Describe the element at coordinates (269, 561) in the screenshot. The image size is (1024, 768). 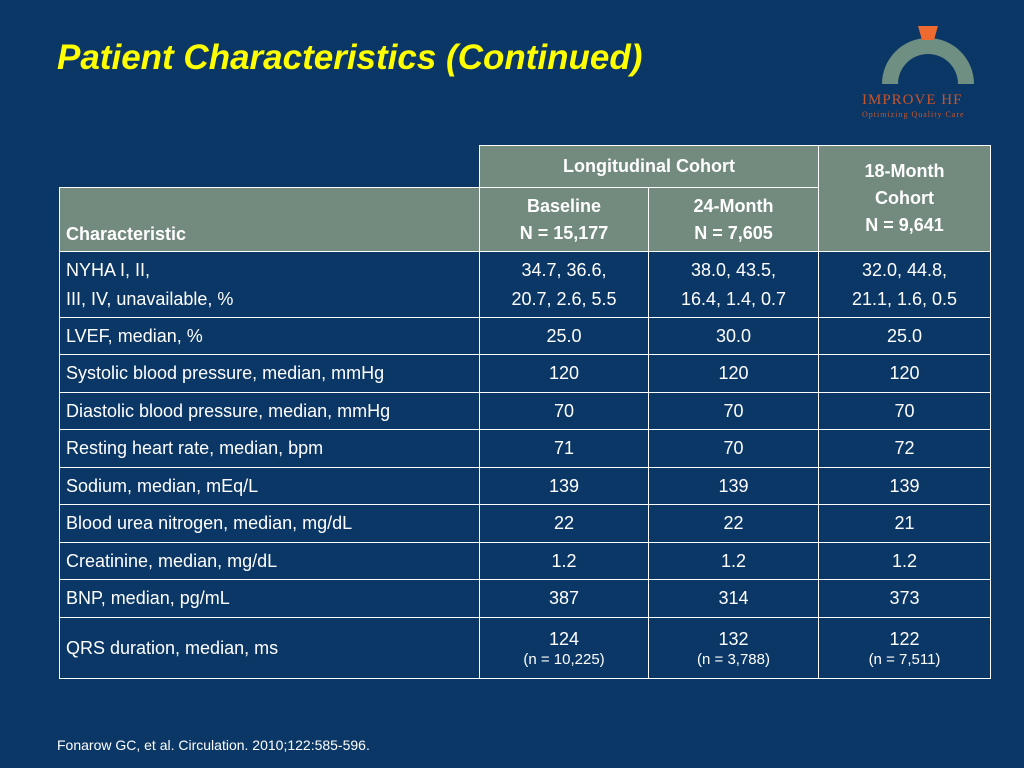
I see `row-label: Creatinine, median, mg/dL` at that location.